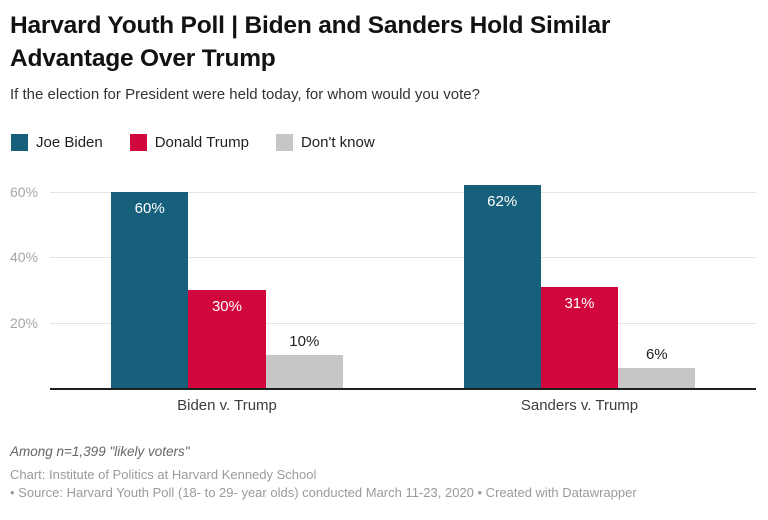  I want to click on chart-legend: Joe Biden Donald Trump Don't know, so click(193, 142).